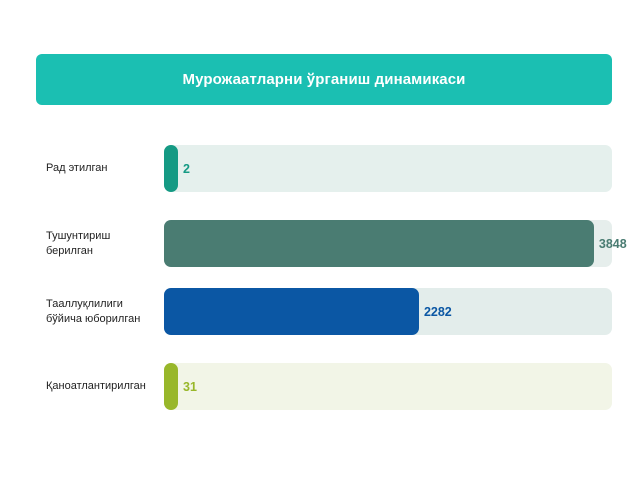 The image size is (641, 486). I want to click on category-label-line: берилган, so click(69, 250).